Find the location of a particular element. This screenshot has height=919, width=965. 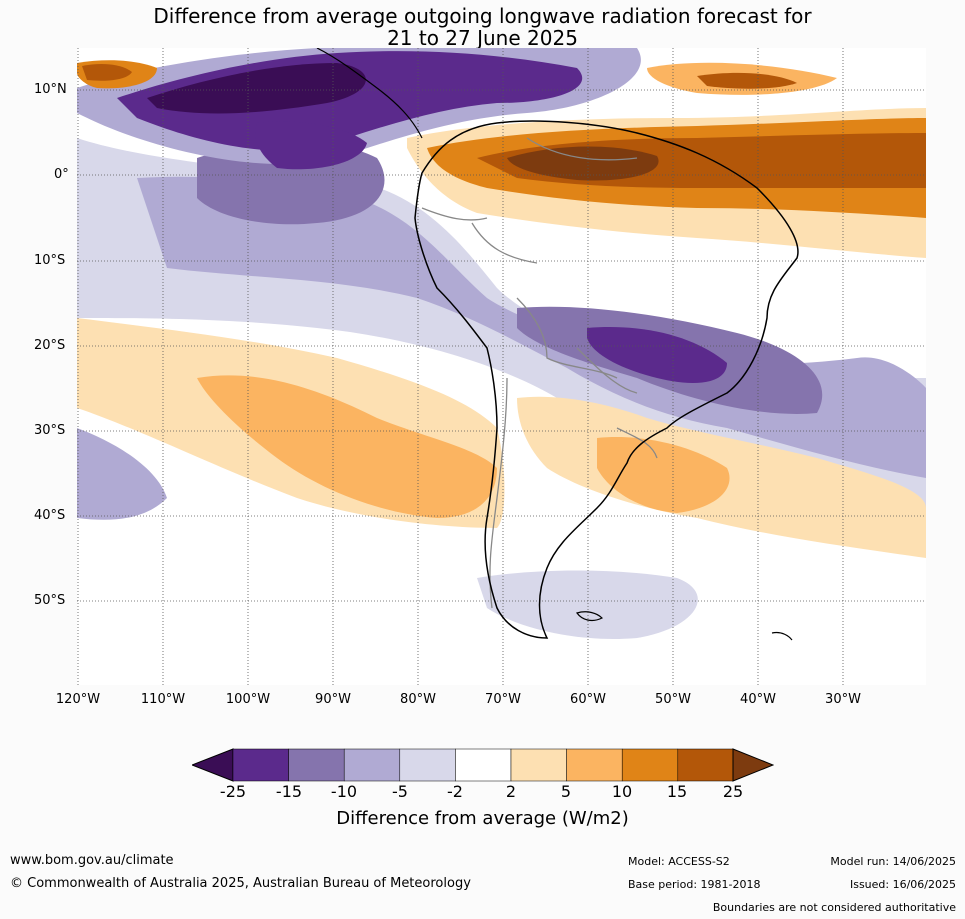

lat-label-40s: 40°S is located at coordinates (50, 515).